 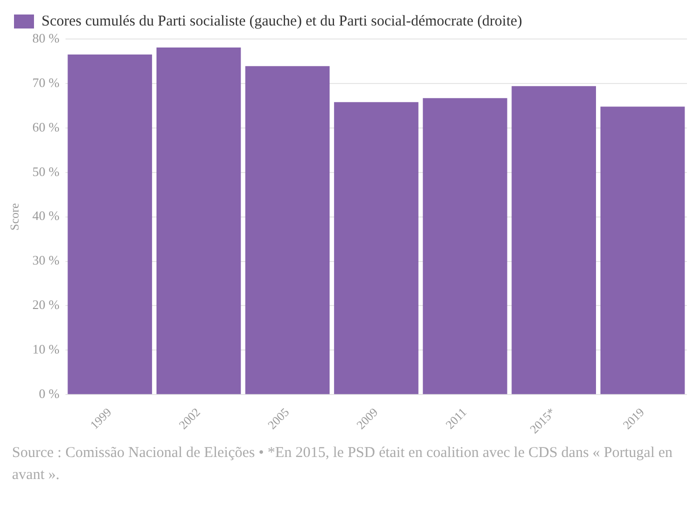 What do you see at coordinates (46, 304) in the screenshot?
I see `y-tick-label: 20 %` at bounding box center [46, 304].